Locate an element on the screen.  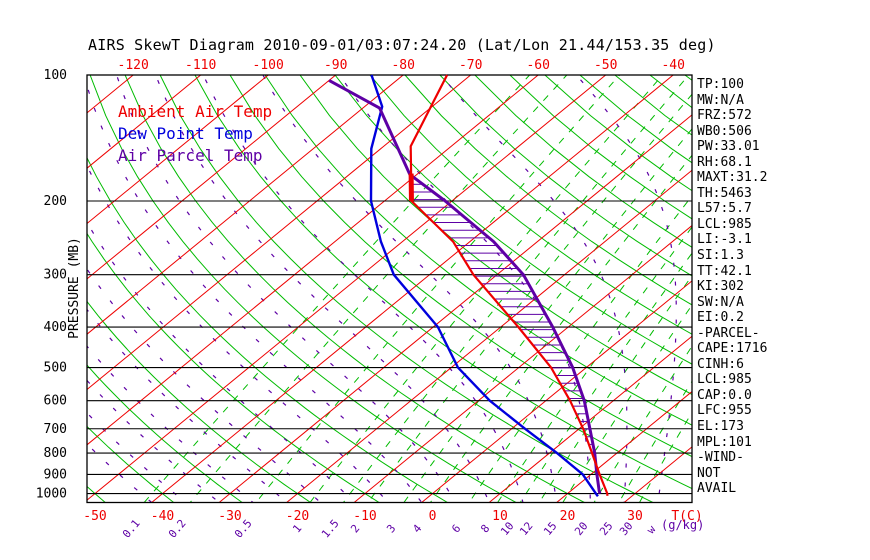
mixing-ratio-label: 6 is located at coordinates (456, 528).